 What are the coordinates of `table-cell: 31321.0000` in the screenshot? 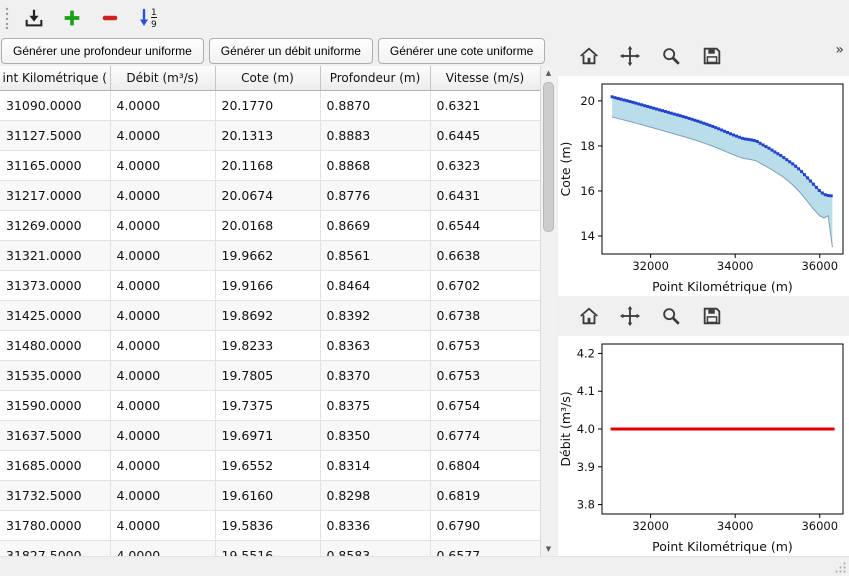 It's located at (55, 255).